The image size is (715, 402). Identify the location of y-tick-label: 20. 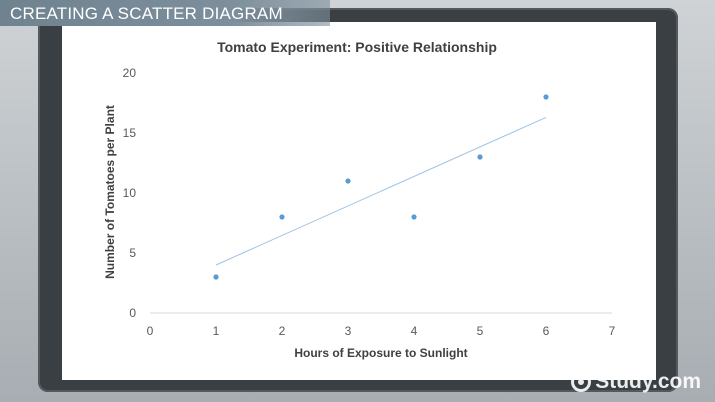
(130, 73).